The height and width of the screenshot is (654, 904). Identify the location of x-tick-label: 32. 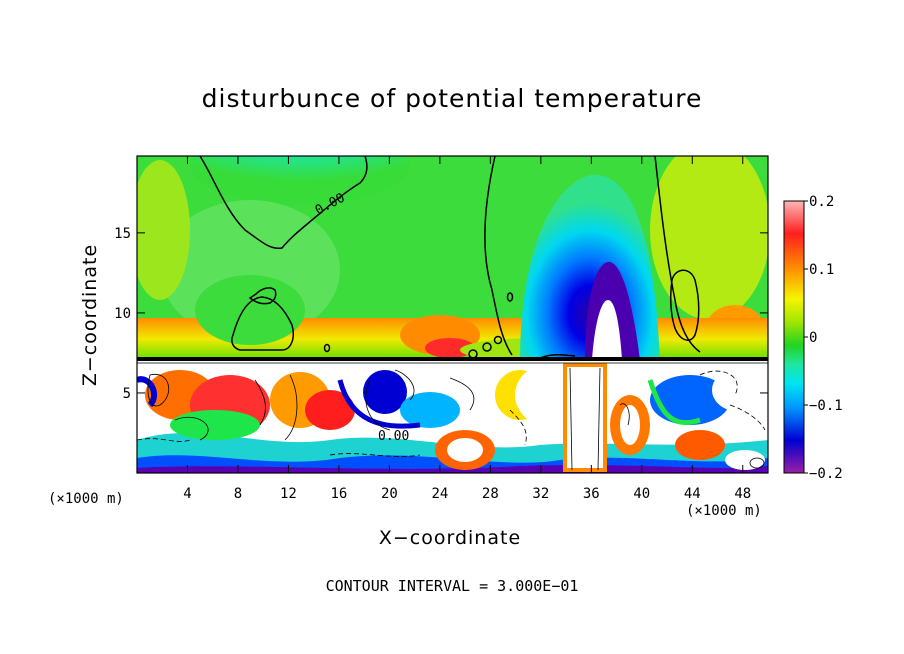
(540, 494).